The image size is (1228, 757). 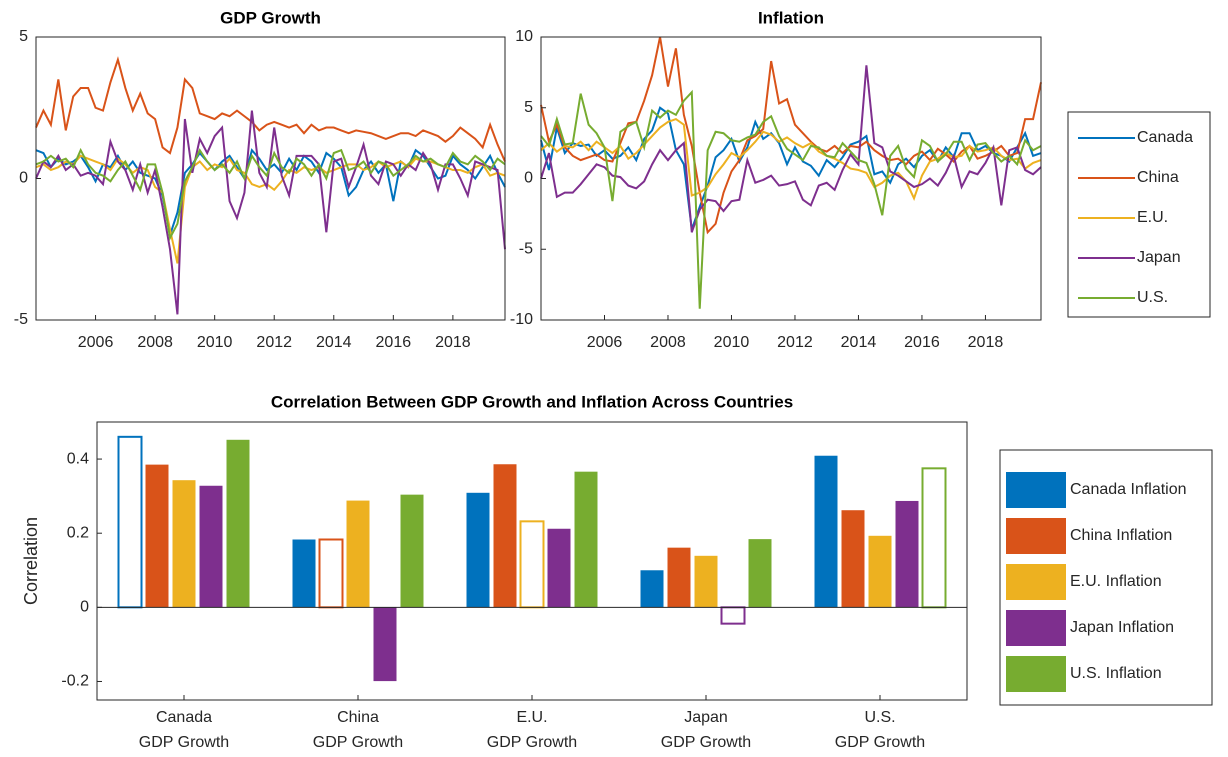 What do you see at coordinates (1158, 177) in the screenshot?
I see `legend-label: China` at bounding box center [1158, 177].